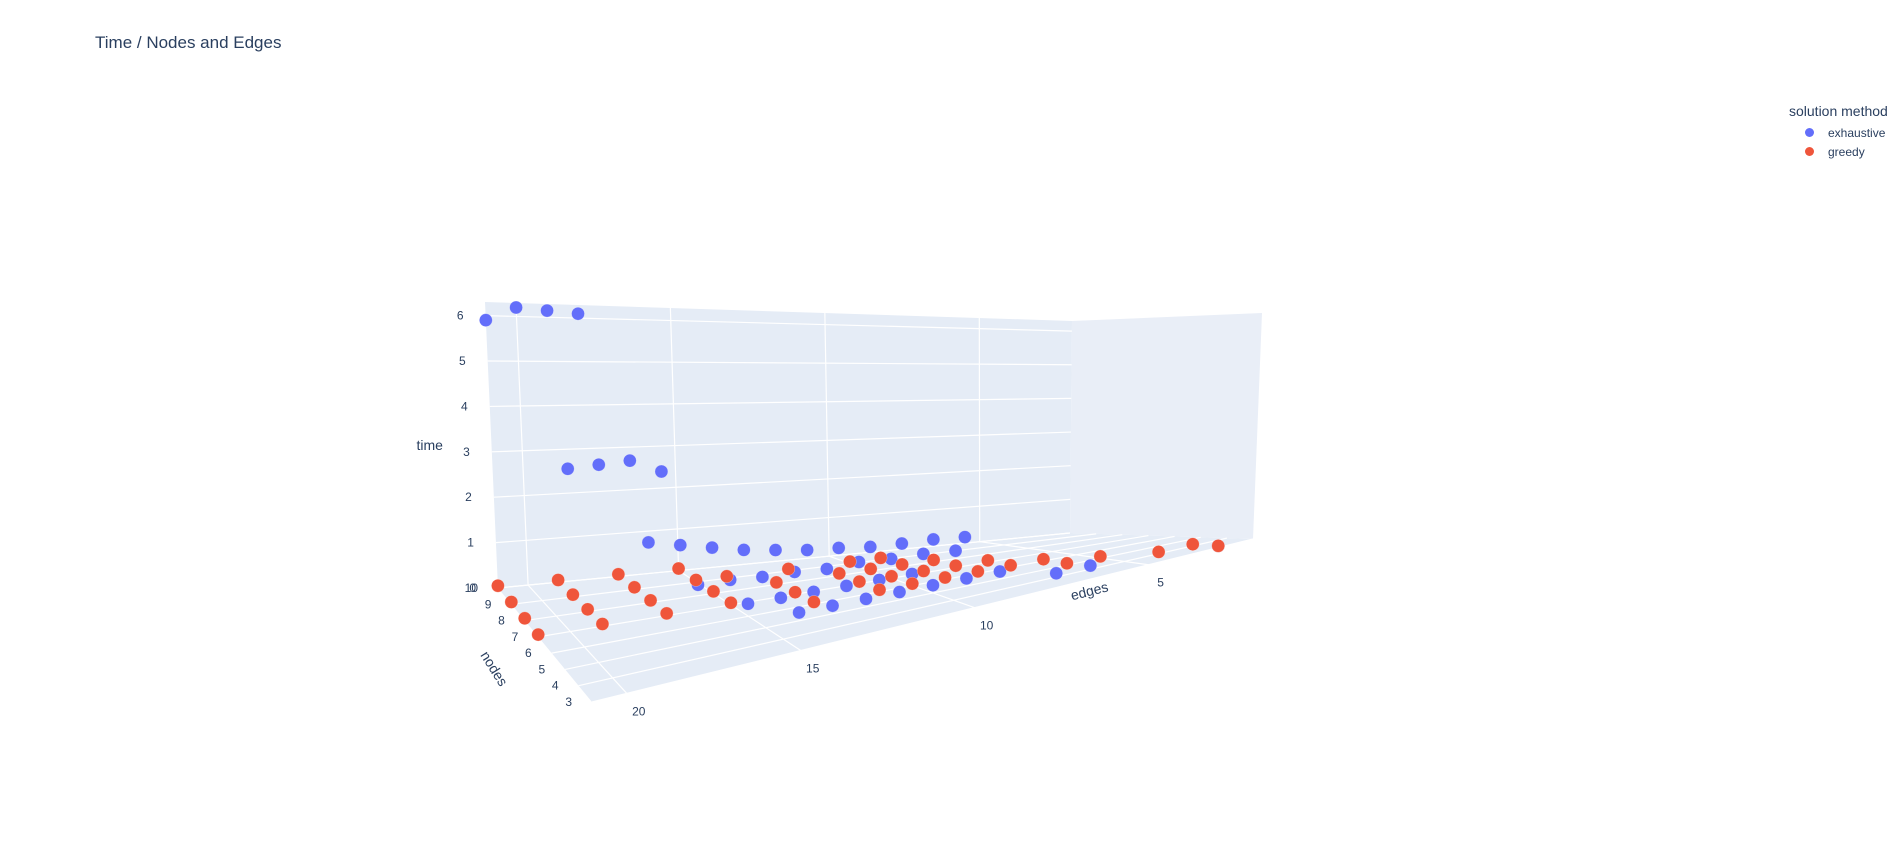 The width and height of the screenshot is (1904, 845). What do you see at coordinates (188, 42) in the screenshot?
I see `chart-title: Time / Nodes and Edges` at bounding box center [188, 42].